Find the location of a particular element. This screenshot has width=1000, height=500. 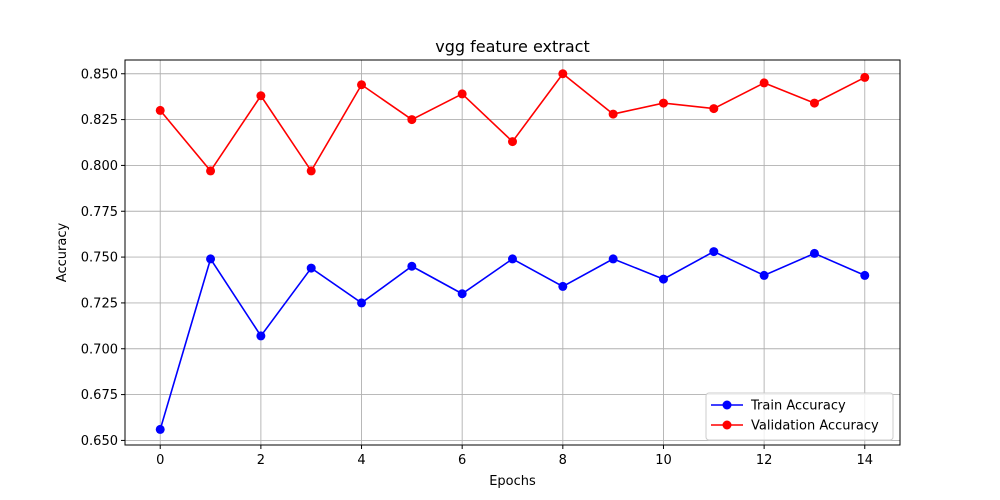

x-tick-label: 0 is located at coordinates (160, 460).